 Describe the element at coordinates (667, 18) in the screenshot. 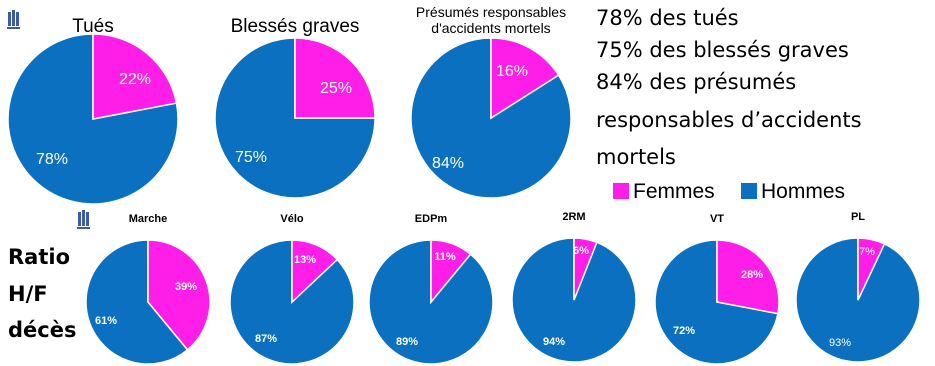

I see `summary-line: 78% des tués` at that location.